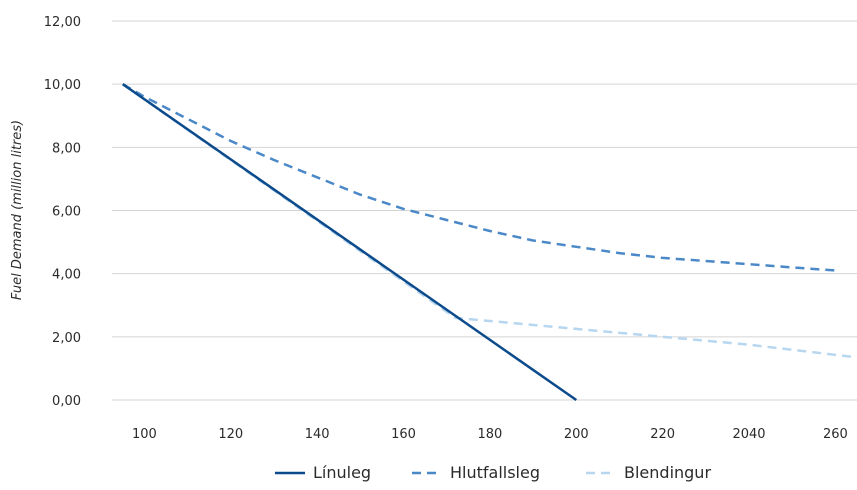  What do you see at coordinates (66, 338) in the screenshot?
I see `y-tick-label: 2,00` at bounding box center [66, 338].